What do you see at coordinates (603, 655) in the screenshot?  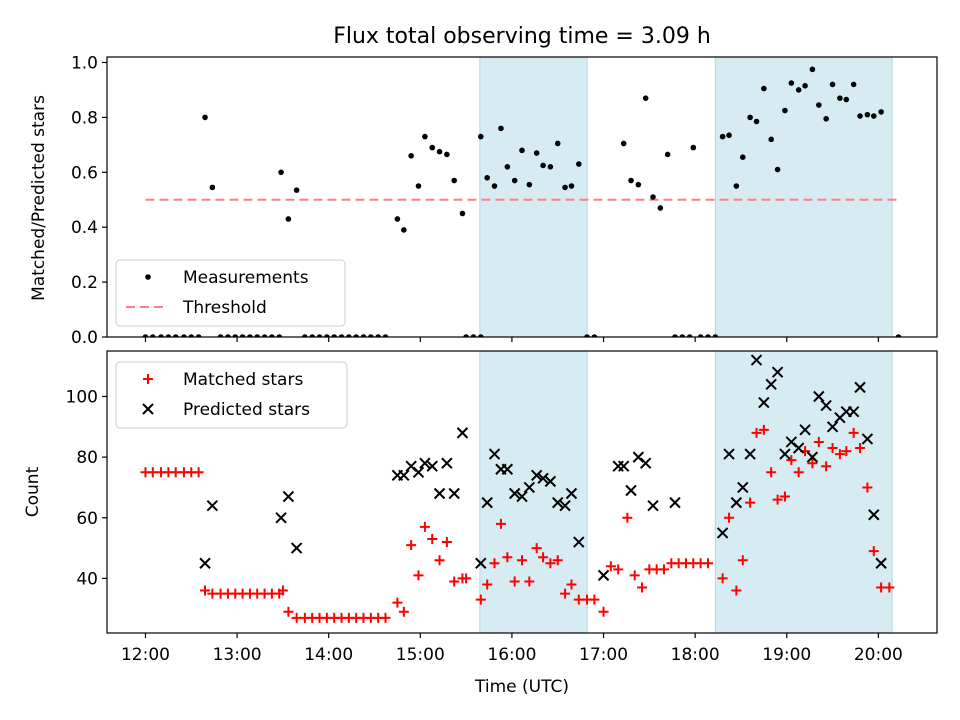 I see `bottom-x-tick-label: 17:00` at bounding box center [603, 655].